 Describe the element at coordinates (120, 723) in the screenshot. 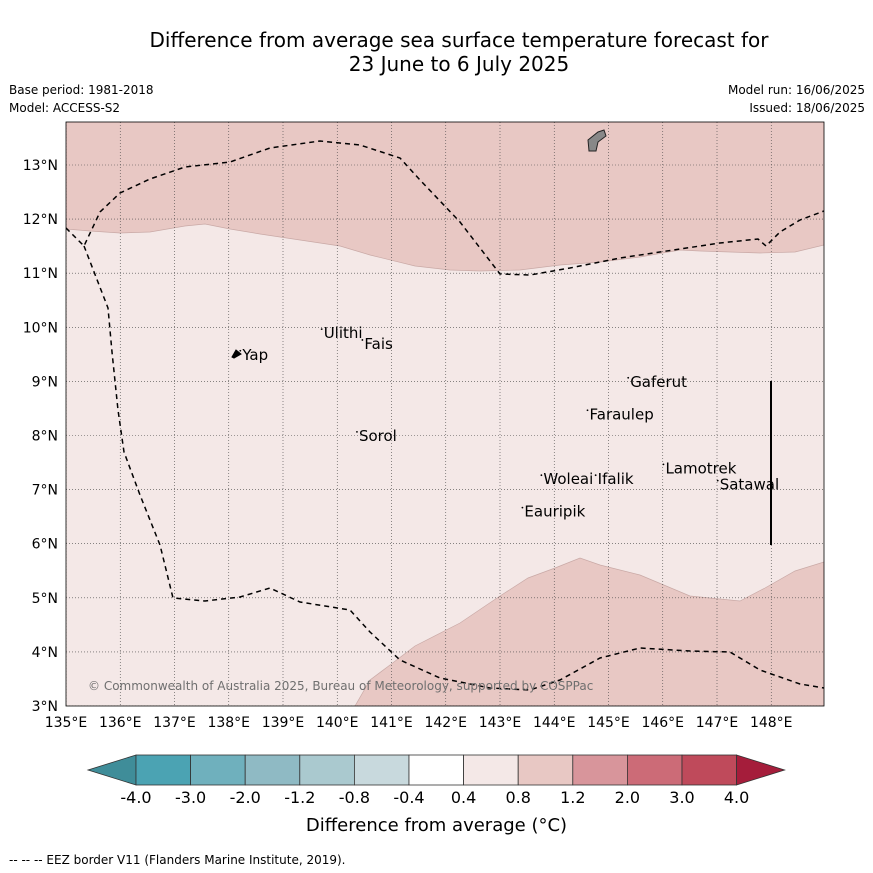

I see `lon-tick-label: 136°E` at that location.